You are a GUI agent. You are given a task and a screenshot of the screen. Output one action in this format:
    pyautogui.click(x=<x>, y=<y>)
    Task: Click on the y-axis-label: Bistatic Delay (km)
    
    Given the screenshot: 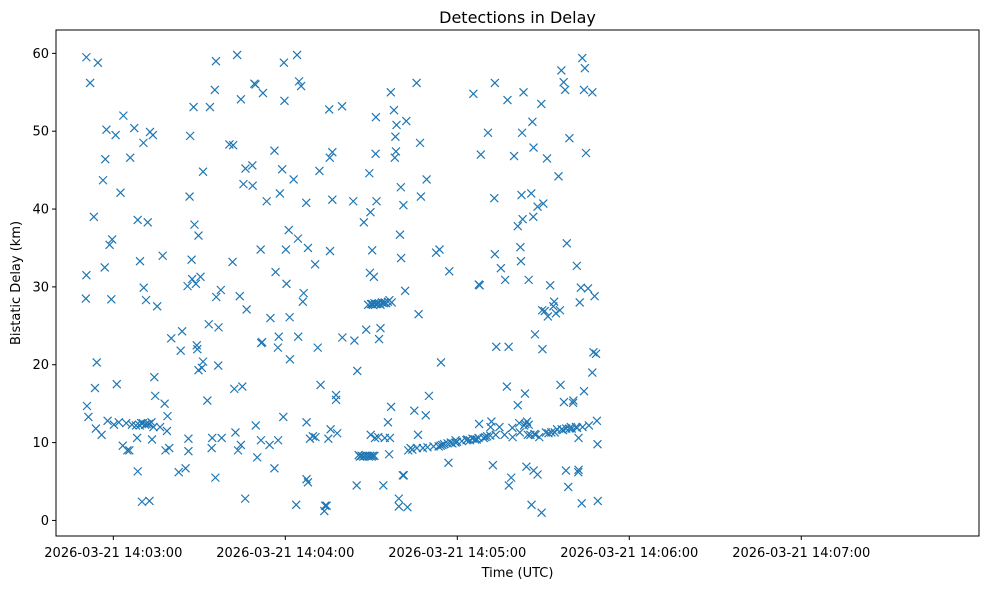 What is the action you would take?
    pyautogui.click(x=16, y=283)
    